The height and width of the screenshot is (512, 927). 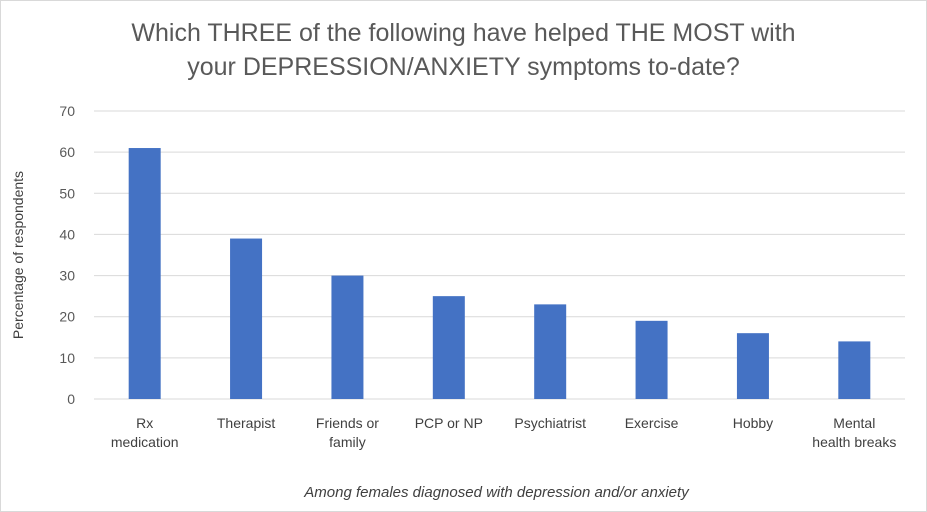 I want to click on x-category-label: Hobby, so click(x=753, y=423).